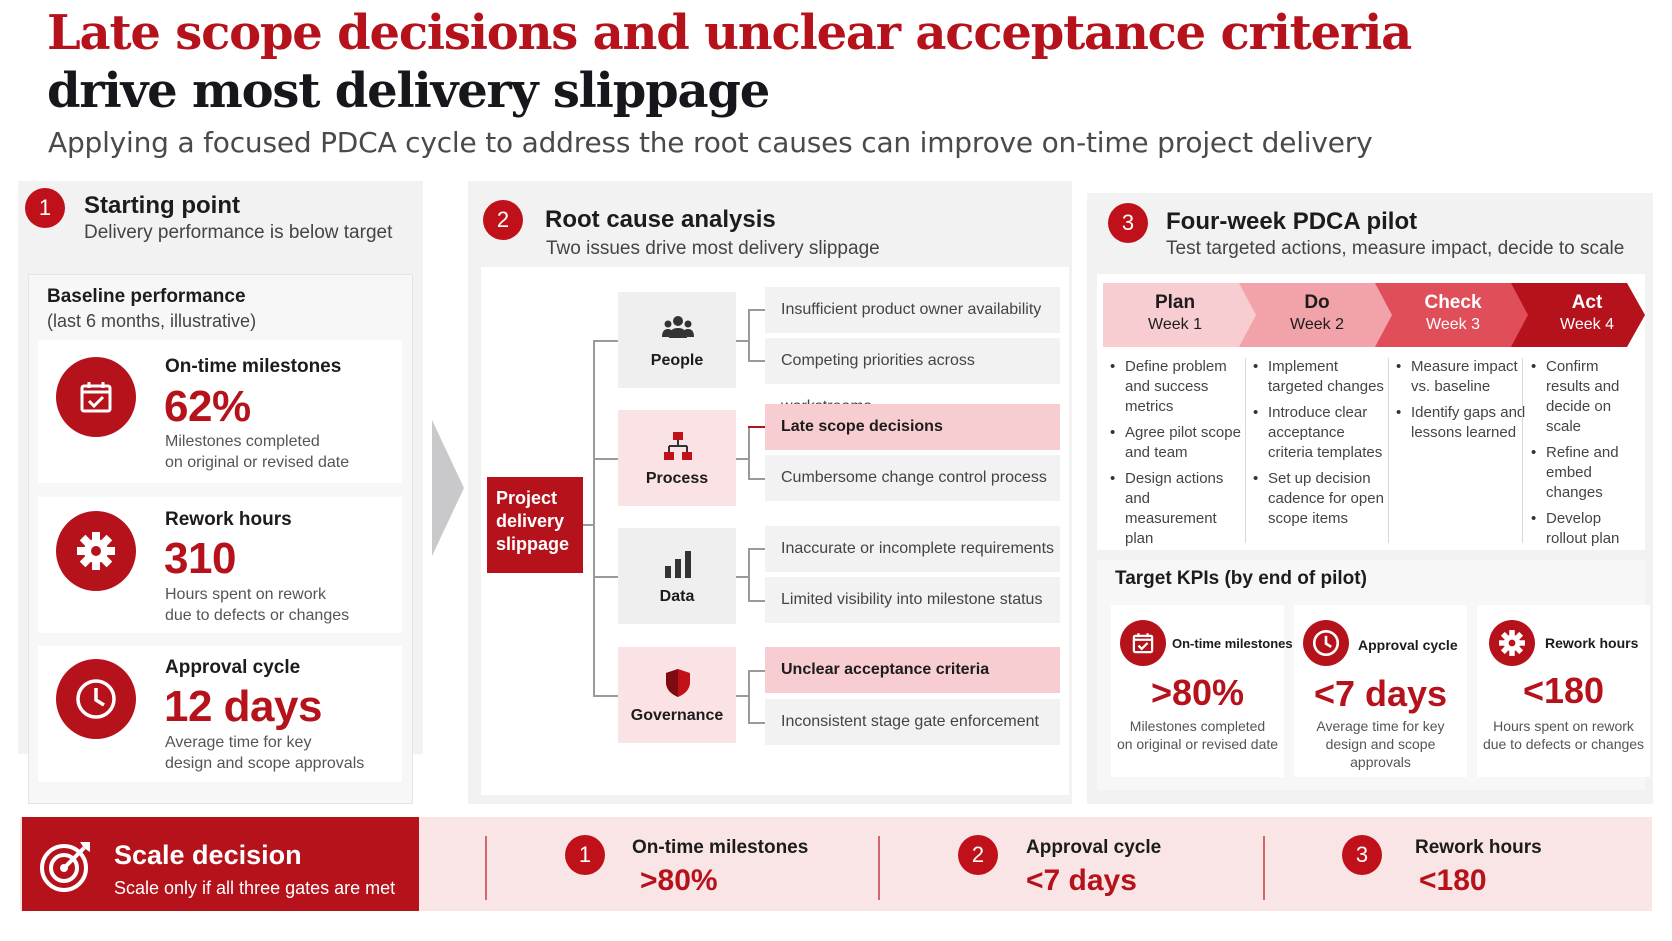 The image size is (1672, 941). I want to click on cause-item: Competing priorities across workstreams, so click(912, 376).